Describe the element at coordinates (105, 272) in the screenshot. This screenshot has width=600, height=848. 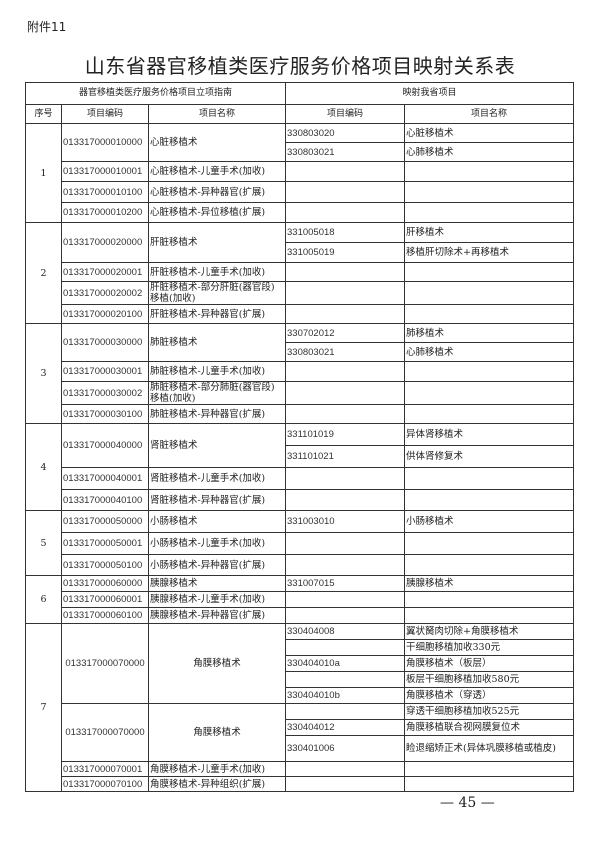
I see `item-code-cell: 013317000020001` at that location.